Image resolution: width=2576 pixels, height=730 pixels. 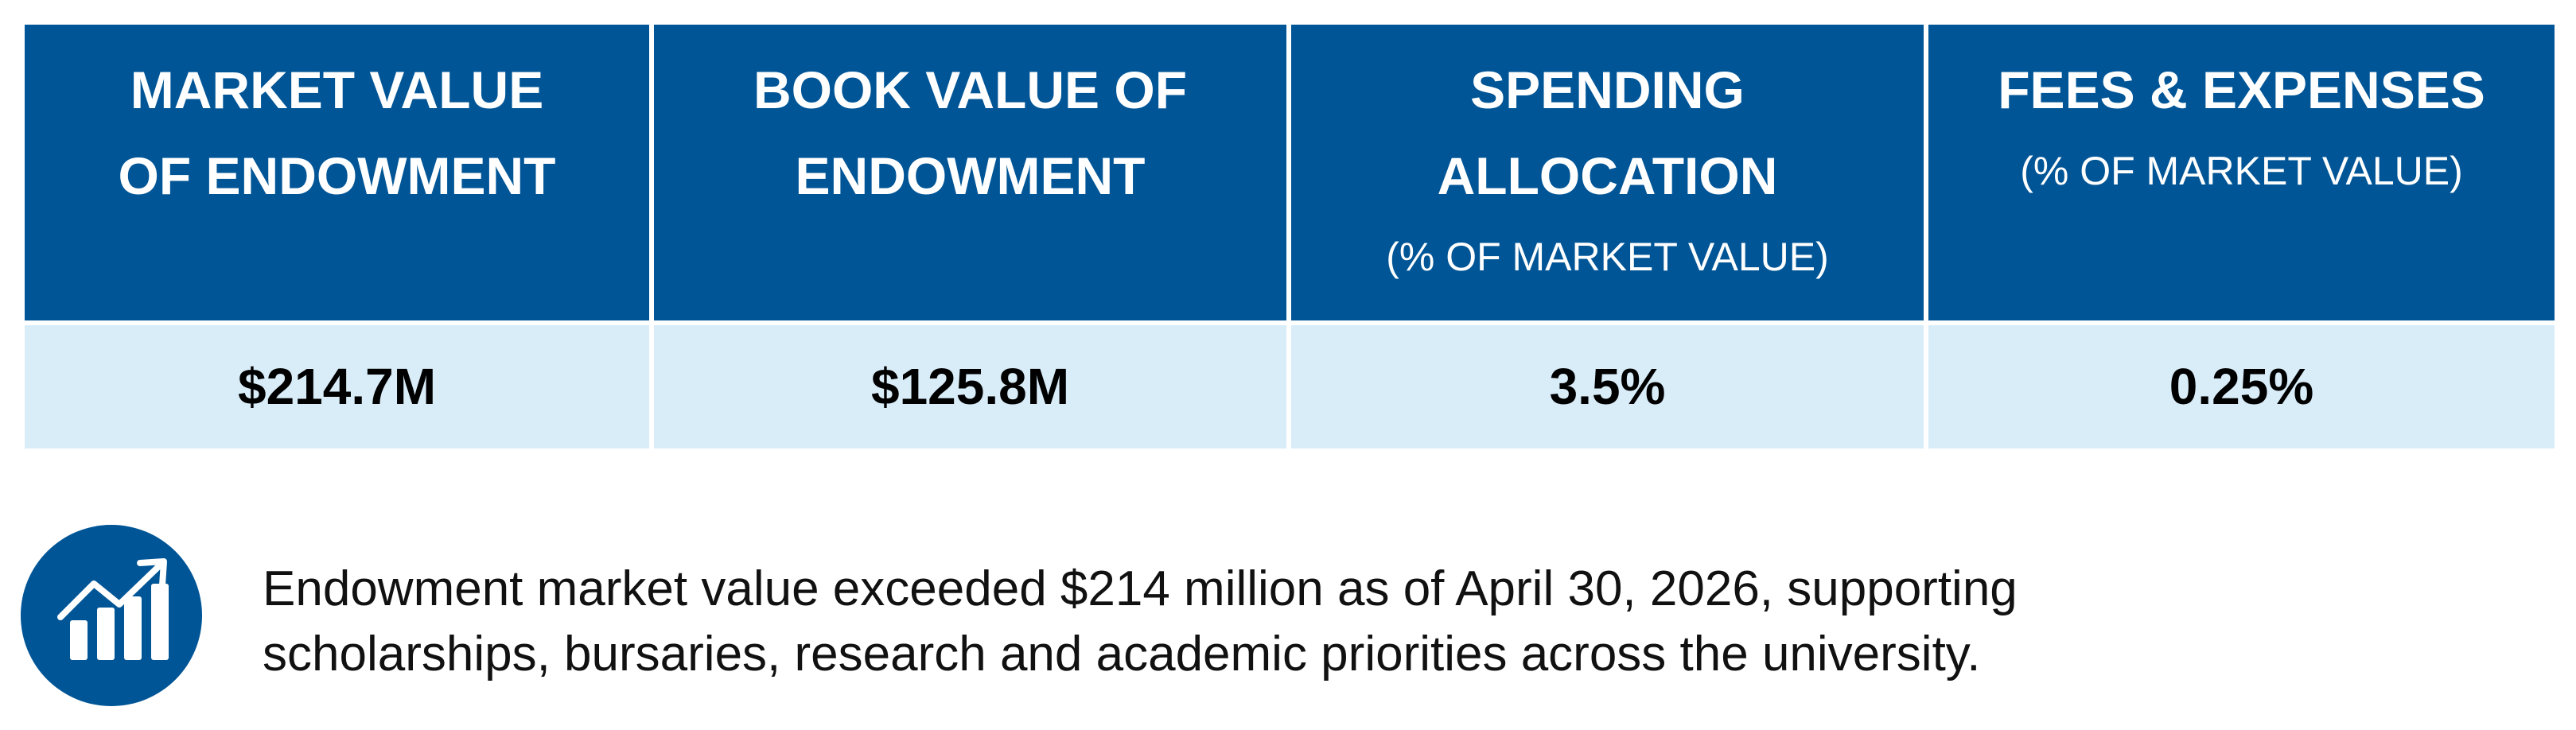 I want to click on value-cell: $214.7M, so click(x=337, y=387).